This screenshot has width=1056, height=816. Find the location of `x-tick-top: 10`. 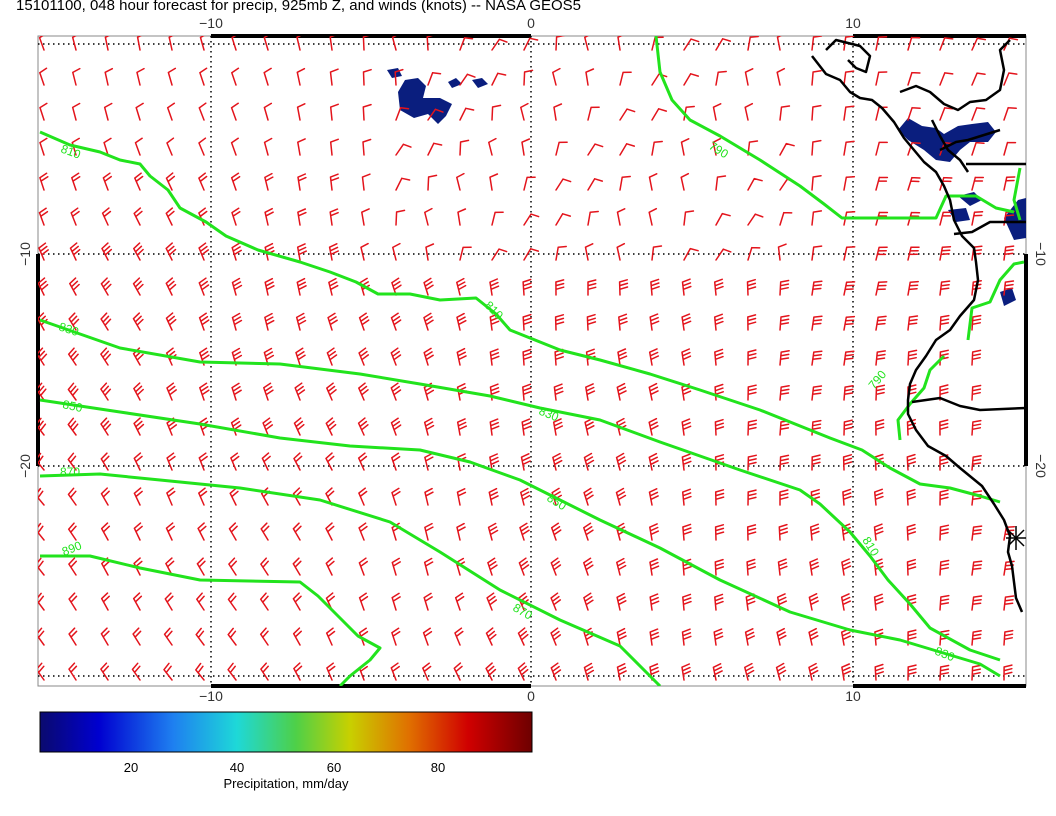

x-tick-top: 10 is located at coordinates (853, 23).